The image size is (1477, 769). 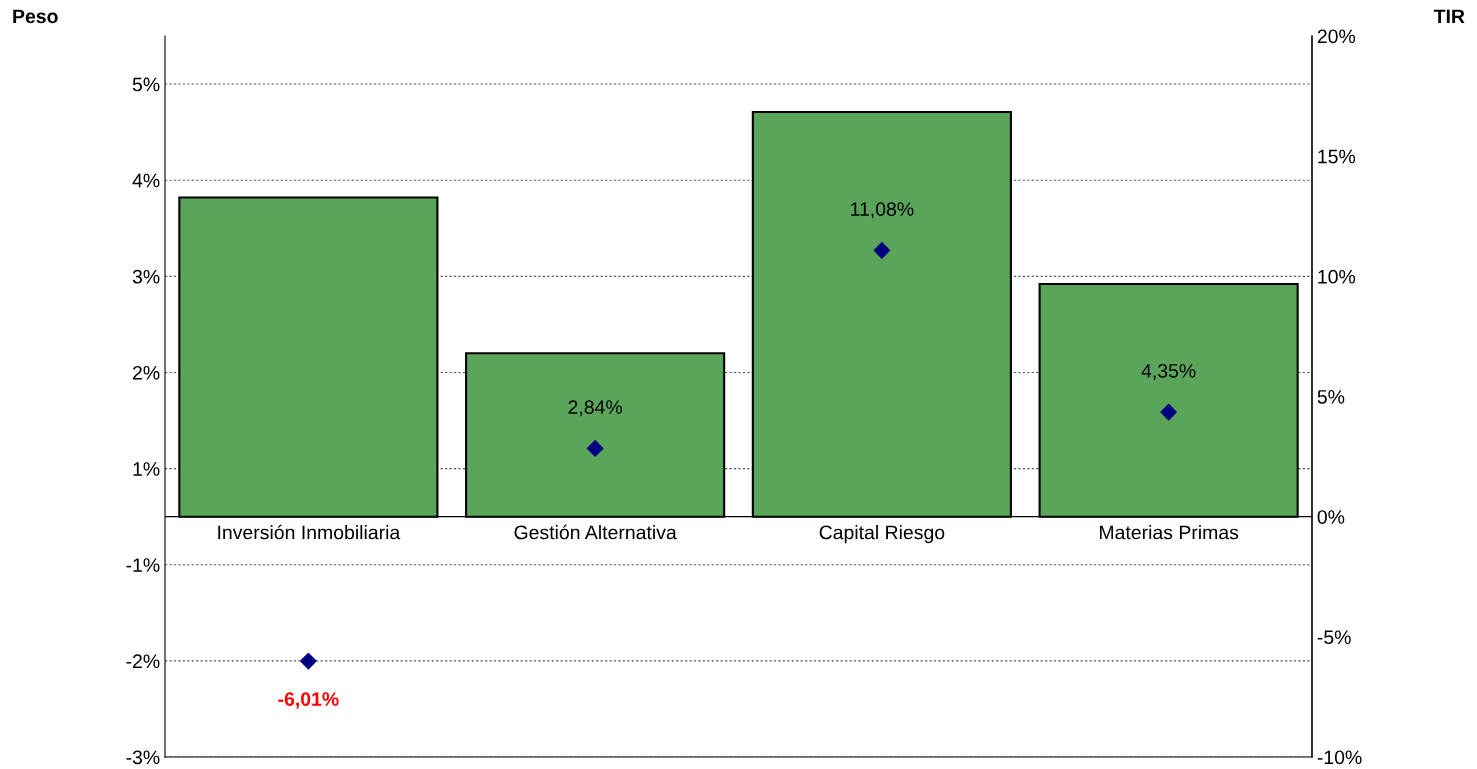 What do you see at coordinates (146, 180) in the screenshot?
I see `y-tick-label: 4%` at bounding box center [146, 180].